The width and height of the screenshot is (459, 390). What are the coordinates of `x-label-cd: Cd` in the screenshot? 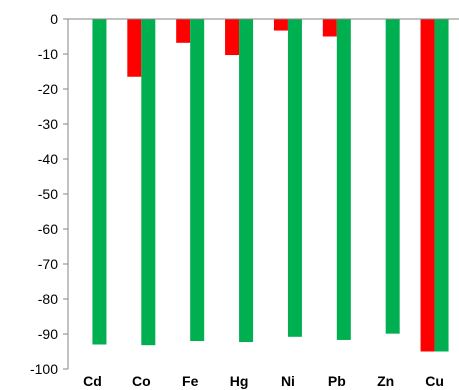 It's located at (92, 381).